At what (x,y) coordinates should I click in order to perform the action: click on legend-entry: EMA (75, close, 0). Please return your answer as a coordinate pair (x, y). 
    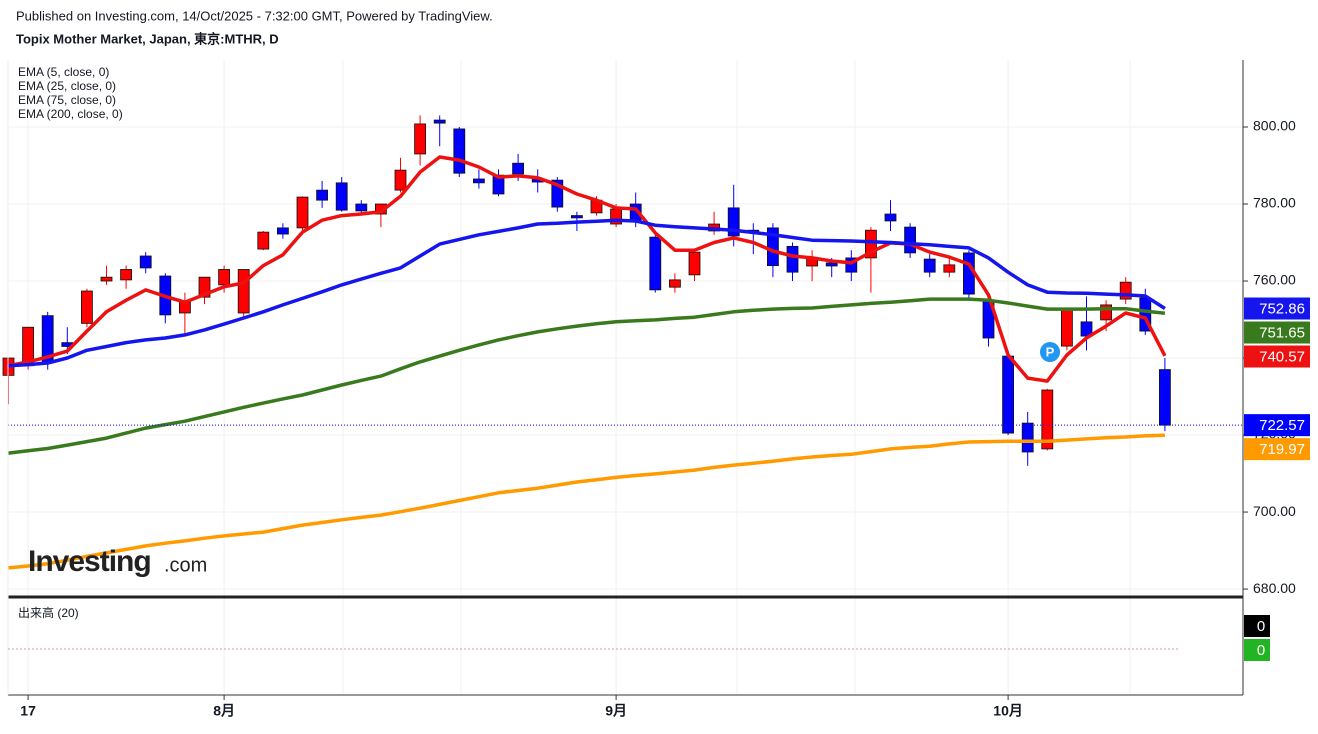
    Looking at the image, I should click on (67, 100).